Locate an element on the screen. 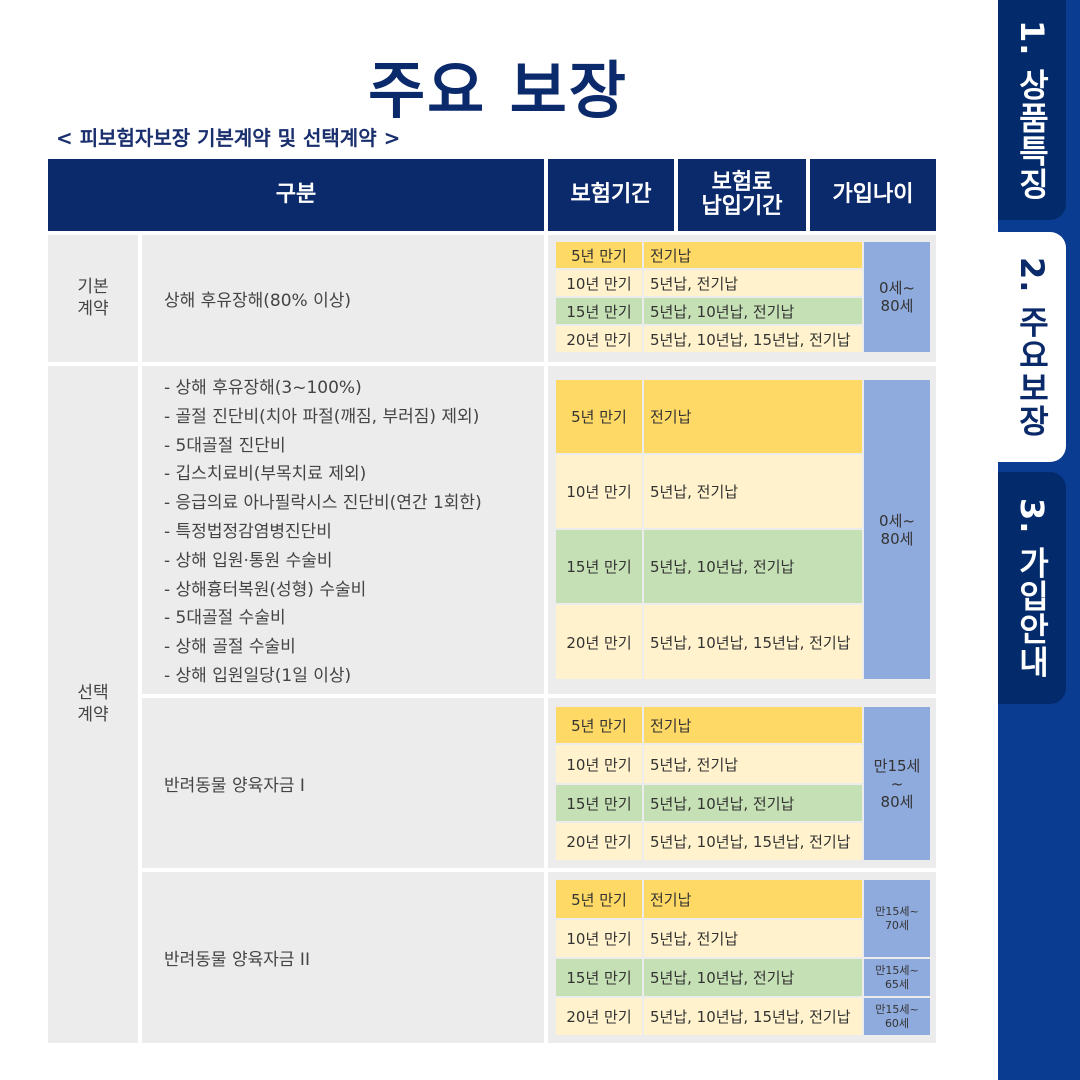 Image resolution: width=1080 pixels, height=1080 pixels. header-insurance-period: 보험기간 is located at coordinates (611, 195).